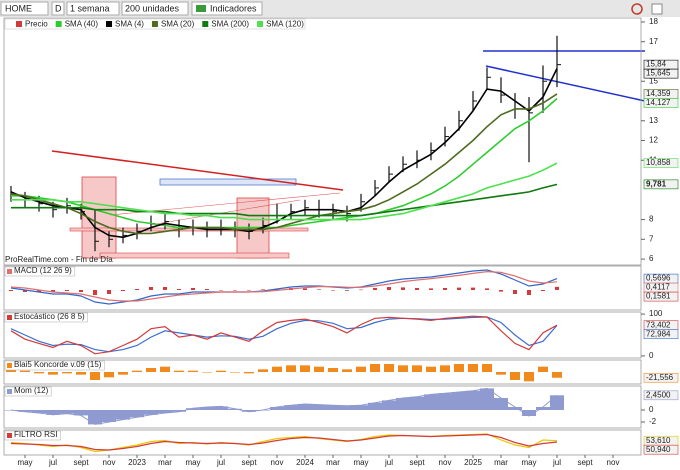 This screenshot has width=680, height=470. I want to click on legend-swatch, so click(260, 24).